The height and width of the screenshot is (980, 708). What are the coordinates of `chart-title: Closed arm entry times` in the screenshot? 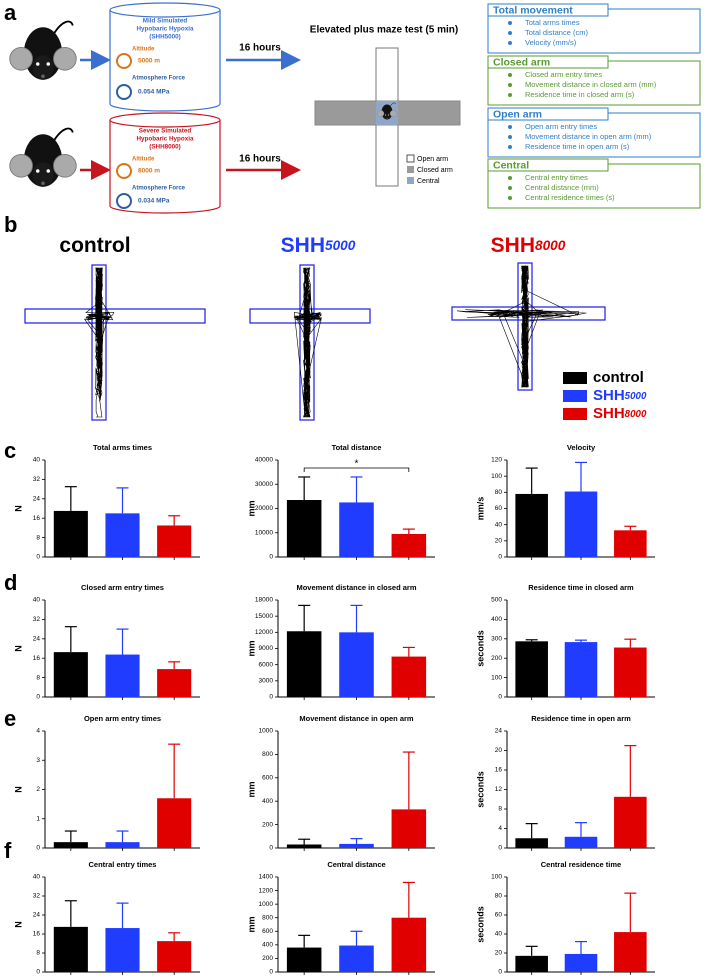 It's located at (122, 587).